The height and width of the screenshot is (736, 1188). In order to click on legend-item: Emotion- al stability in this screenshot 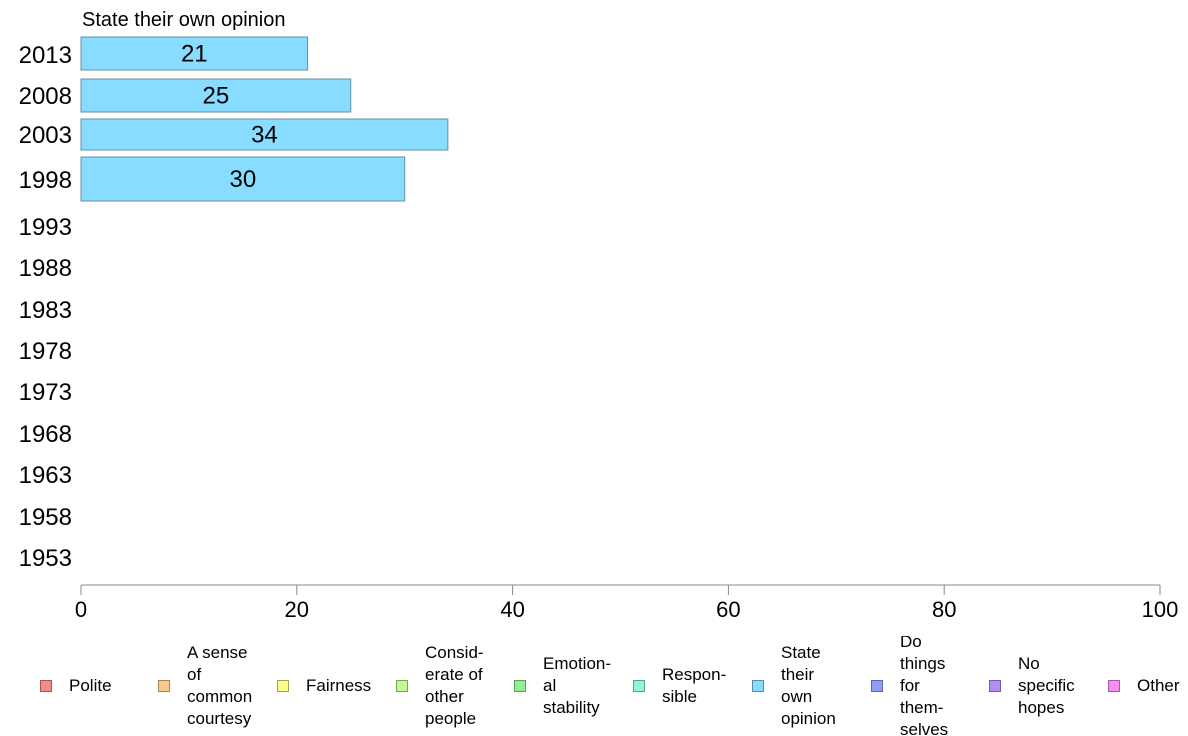, I will do `click(562, 686)`.